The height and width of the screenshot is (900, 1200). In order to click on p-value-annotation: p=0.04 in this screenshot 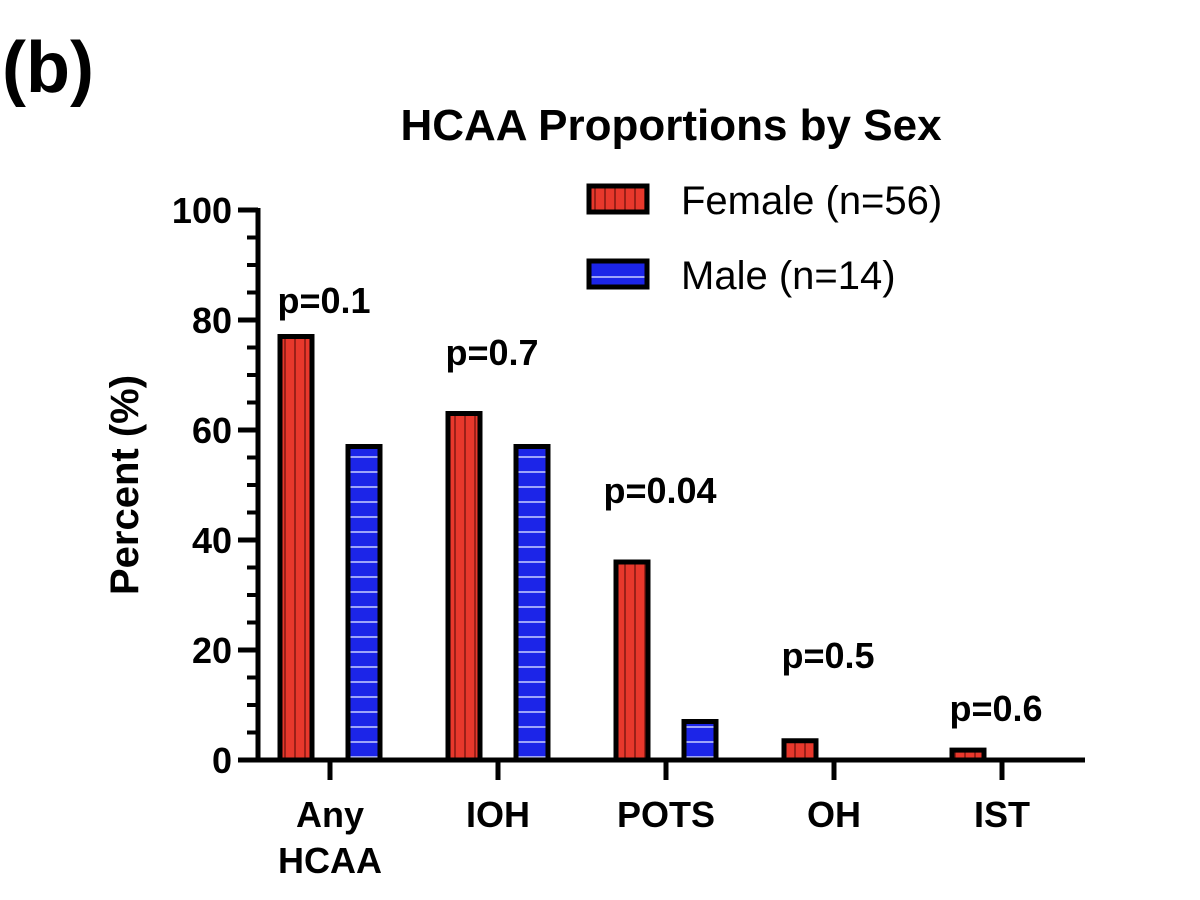, I will do `click(659, 490)`.